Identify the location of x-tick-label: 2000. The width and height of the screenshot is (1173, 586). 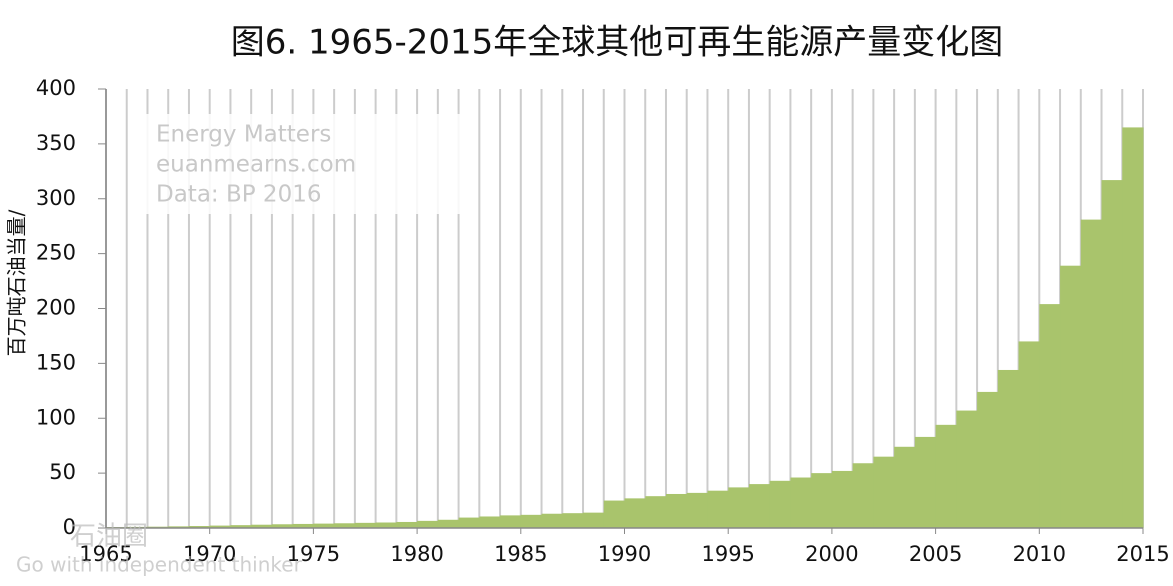
(831, 554).